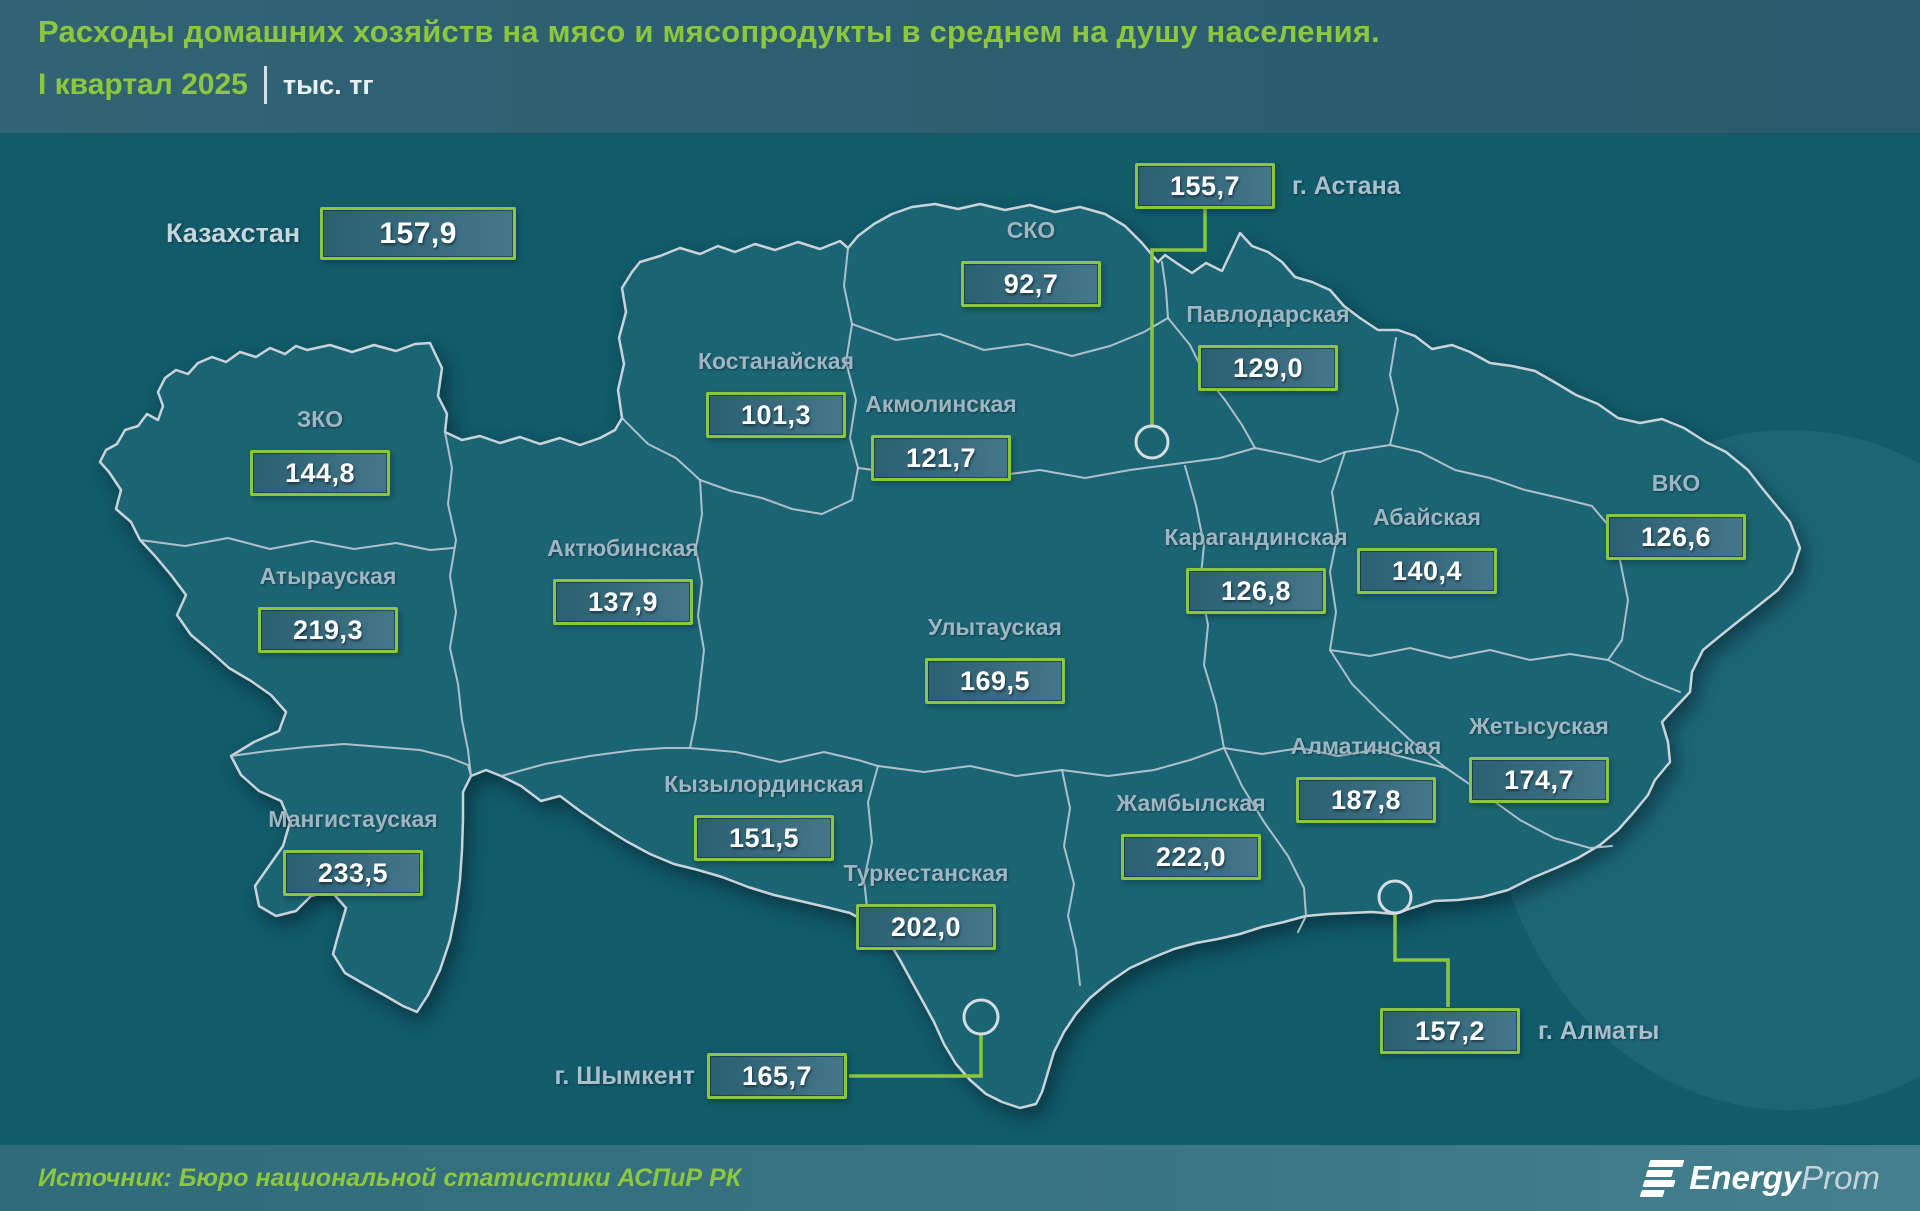 This screenshot has height=1211, width=1920. I want to click on region-label: Атырауская, so click(328, 576).